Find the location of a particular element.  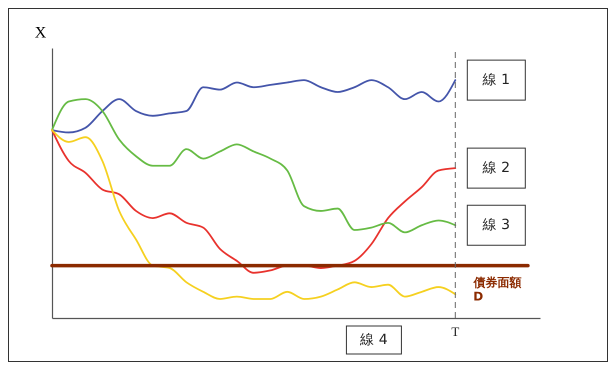

y-axis-title: X is located at coordinates (40, 33).